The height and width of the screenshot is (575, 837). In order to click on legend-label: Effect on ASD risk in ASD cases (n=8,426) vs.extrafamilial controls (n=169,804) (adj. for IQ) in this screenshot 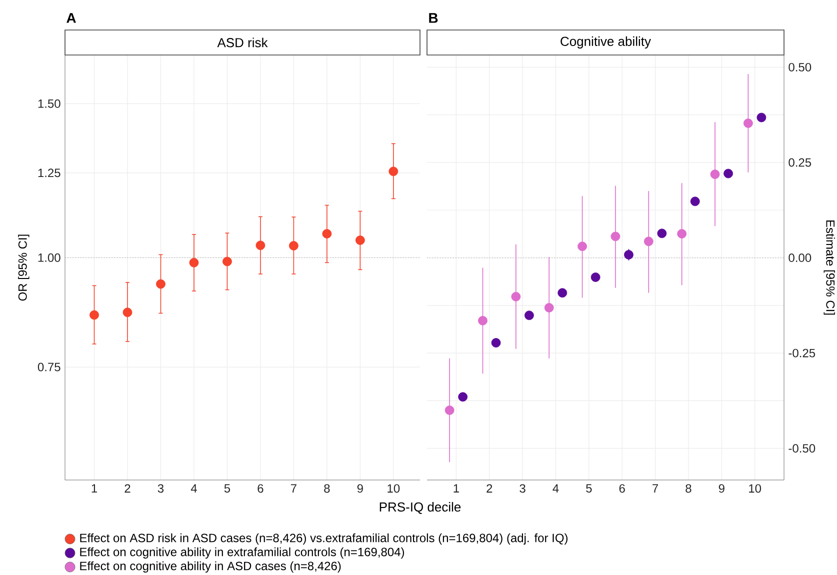, I will do `click(324, 539)`.